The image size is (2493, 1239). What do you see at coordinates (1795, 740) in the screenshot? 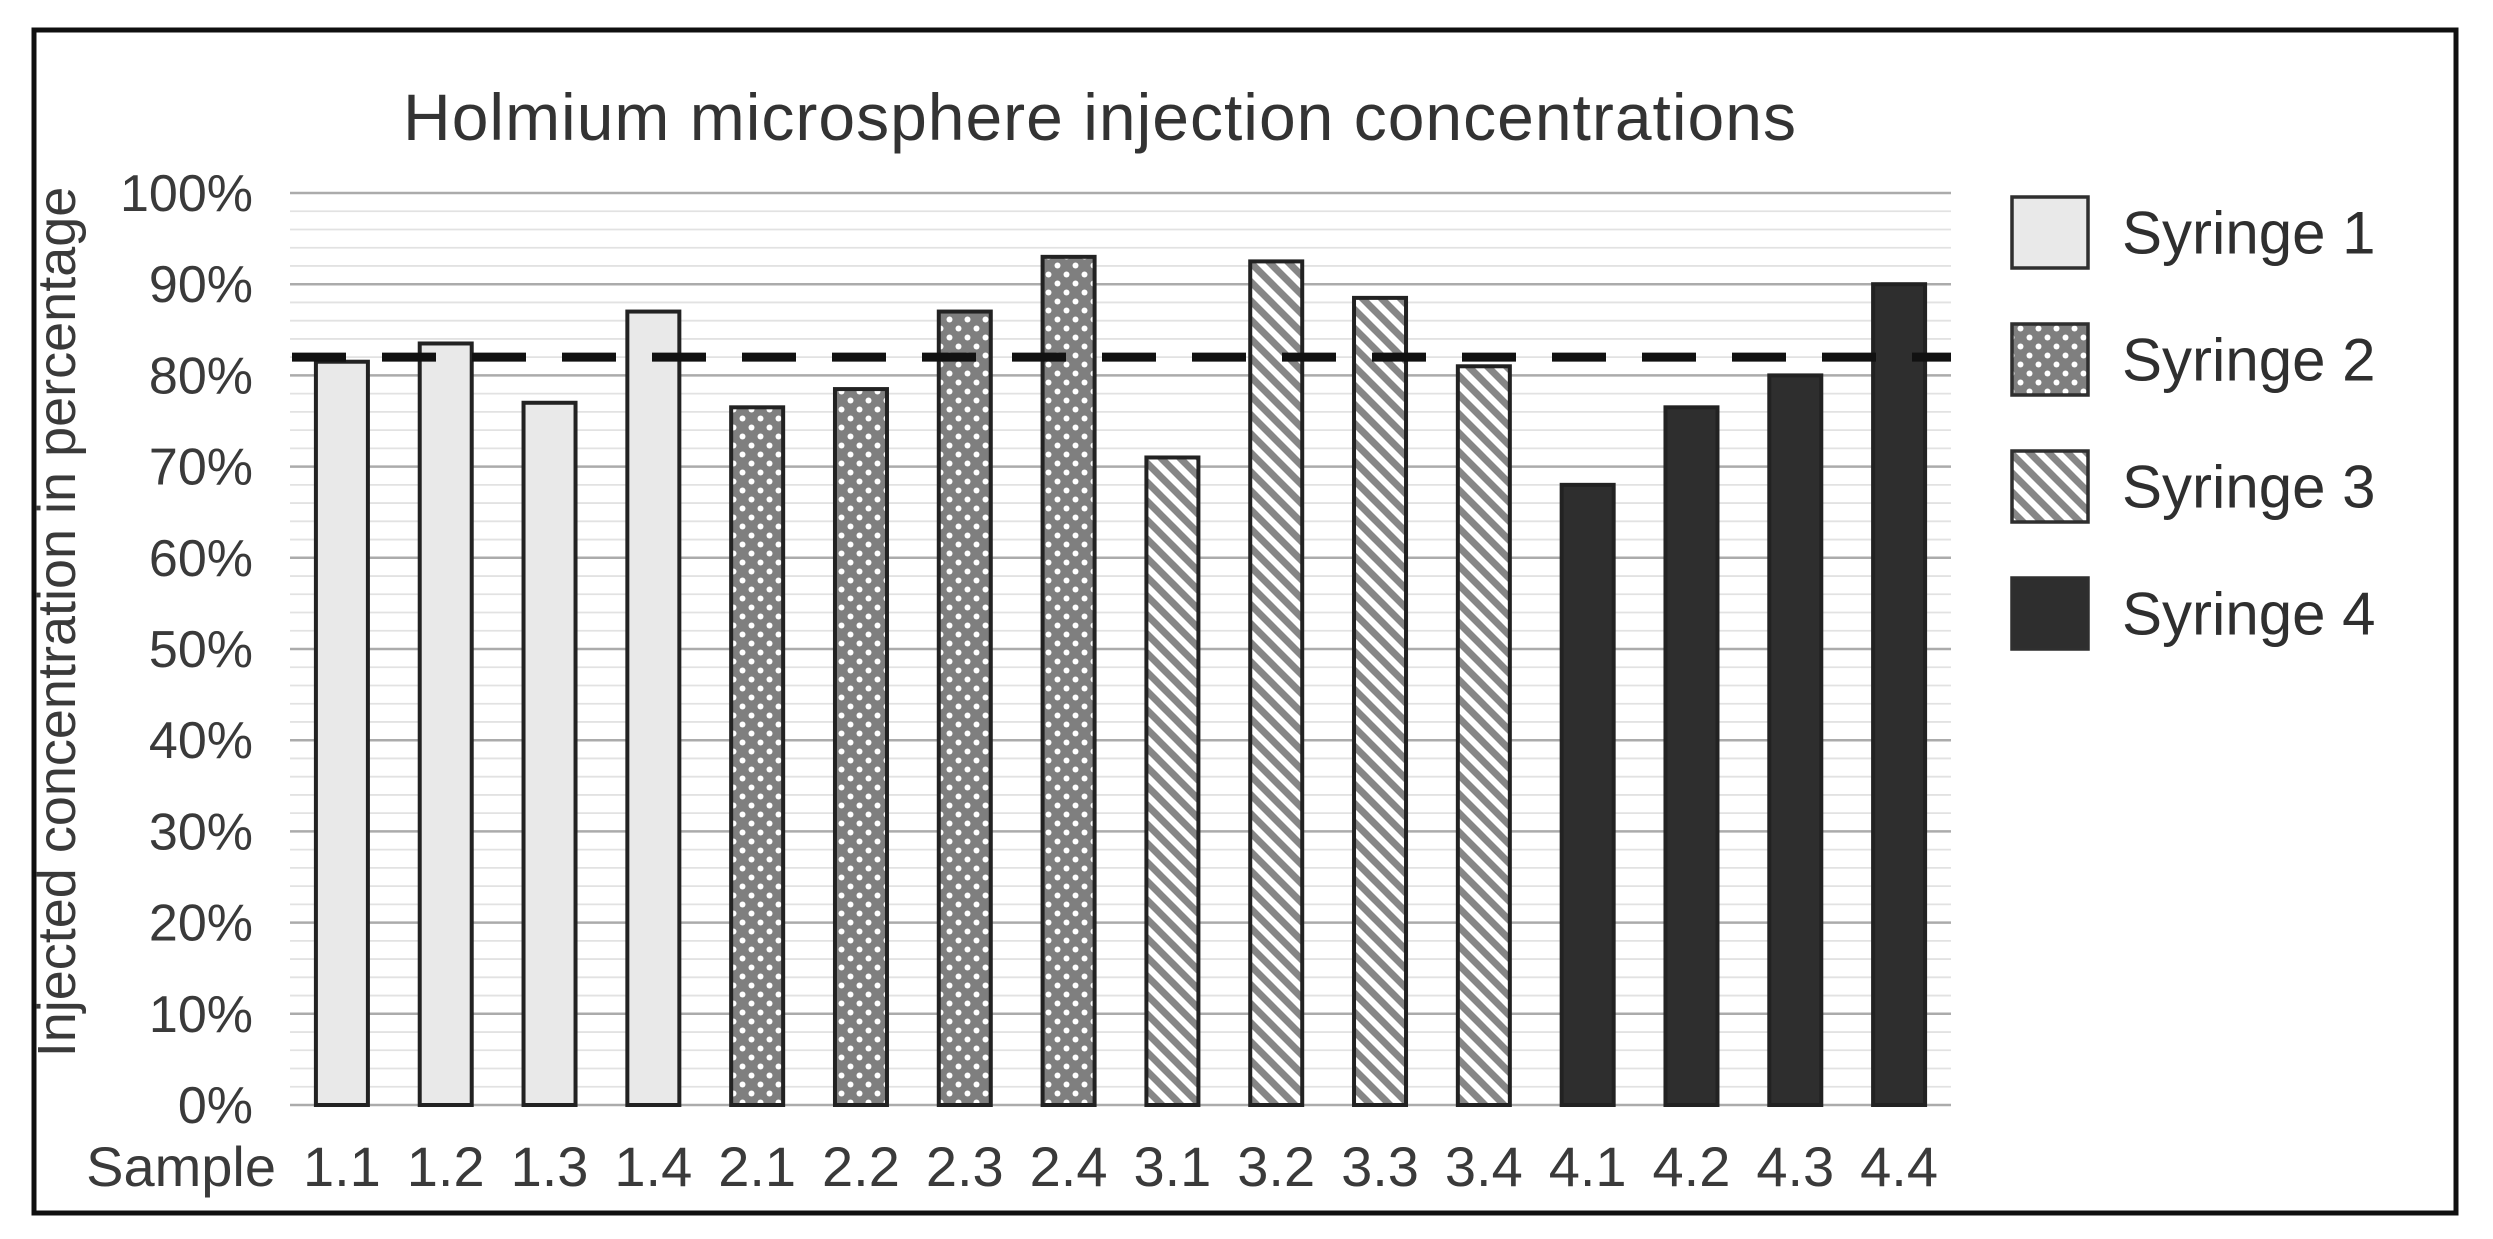
I see `bar-4.3` at bounding box center [1795, 740].